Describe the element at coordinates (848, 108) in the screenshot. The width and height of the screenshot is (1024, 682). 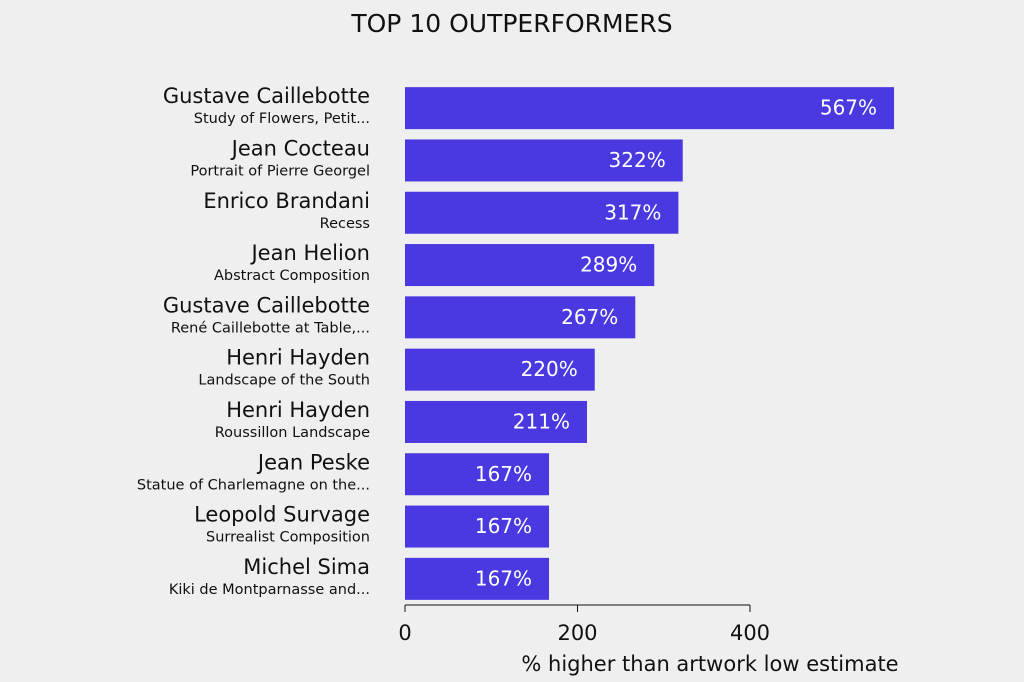
I see `value-label: 567%` at that location.